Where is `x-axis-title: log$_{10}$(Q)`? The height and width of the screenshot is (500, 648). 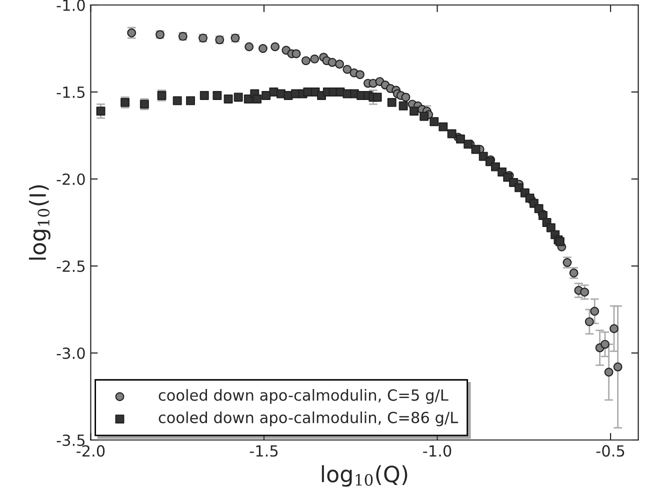 x-axis-title: log$_{10}$(Q) is located at coordinates (365, 476).